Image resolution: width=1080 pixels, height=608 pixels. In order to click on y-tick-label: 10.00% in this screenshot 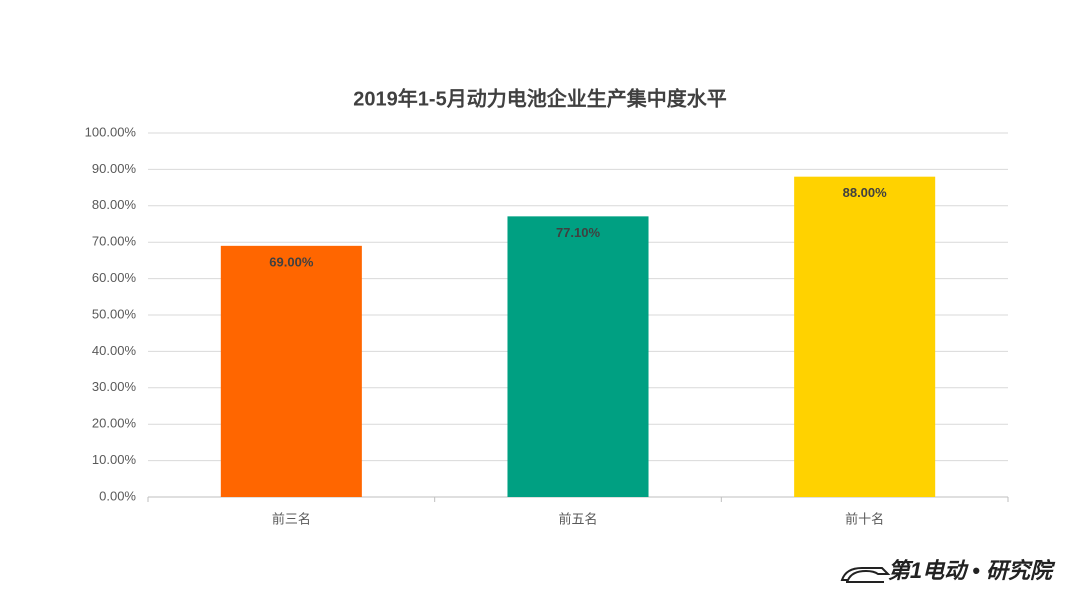, I will do `click(114, 459)`.